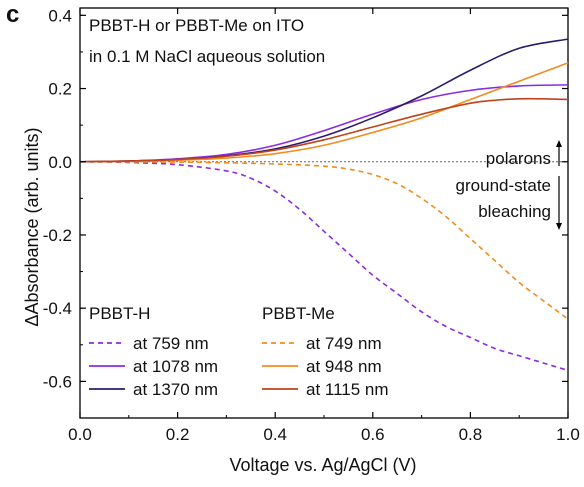 Image resolution: width=584 pixels, height=487 pixels. What do you see at coordinates (60, 89) in the screenshot?
I see `y-tick-label: 0.2` at bounding box center [60, 89].